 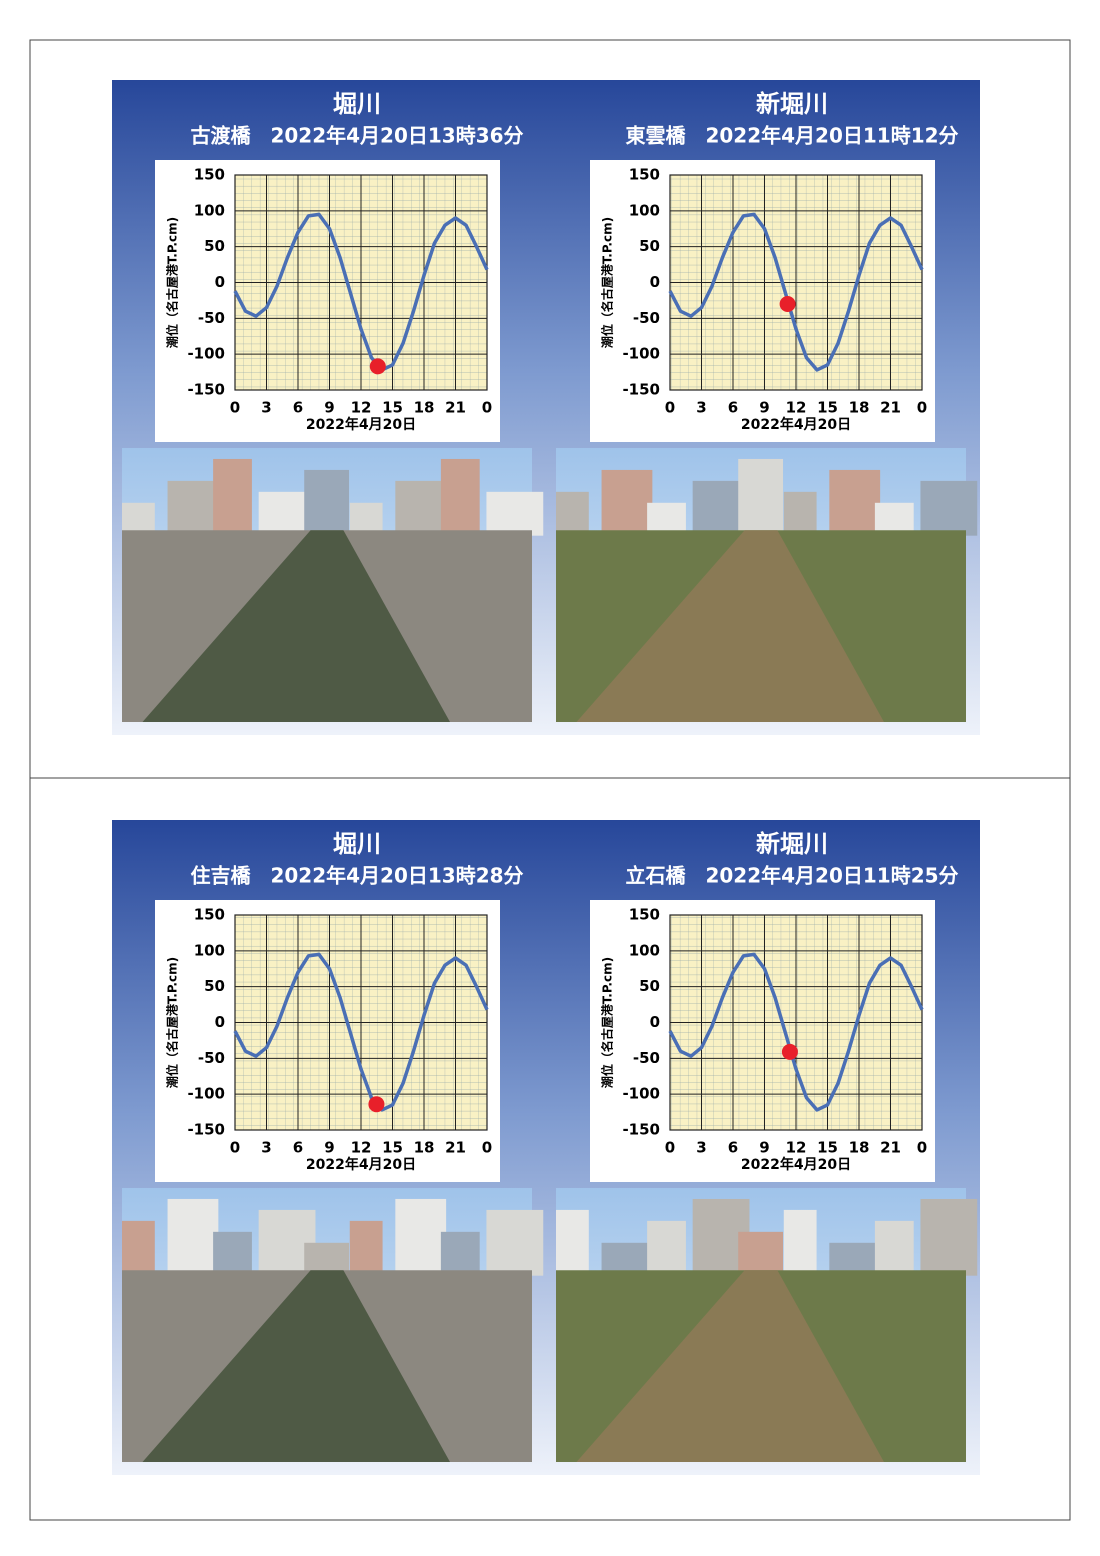 What do you see at coordinates (791, 136) in the screenshot?
I see `panel-subtitle: 東雲橋 2022年4月20日11時12分` at bounding box center [791, 136].